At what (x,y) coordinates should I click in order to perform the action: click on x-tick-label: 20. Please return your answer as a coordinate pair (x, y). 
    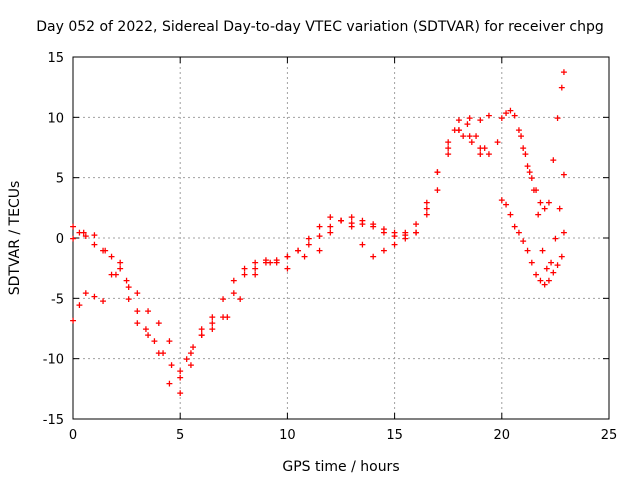
    Looking at the image, I should click on (502, 435).